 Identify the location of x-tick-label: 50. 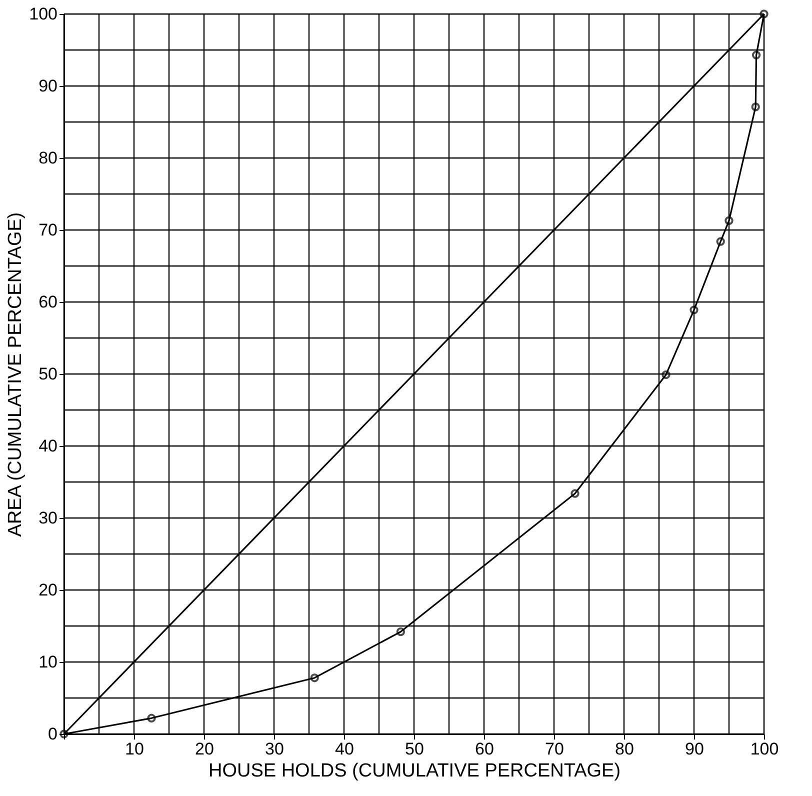
(414, 749).